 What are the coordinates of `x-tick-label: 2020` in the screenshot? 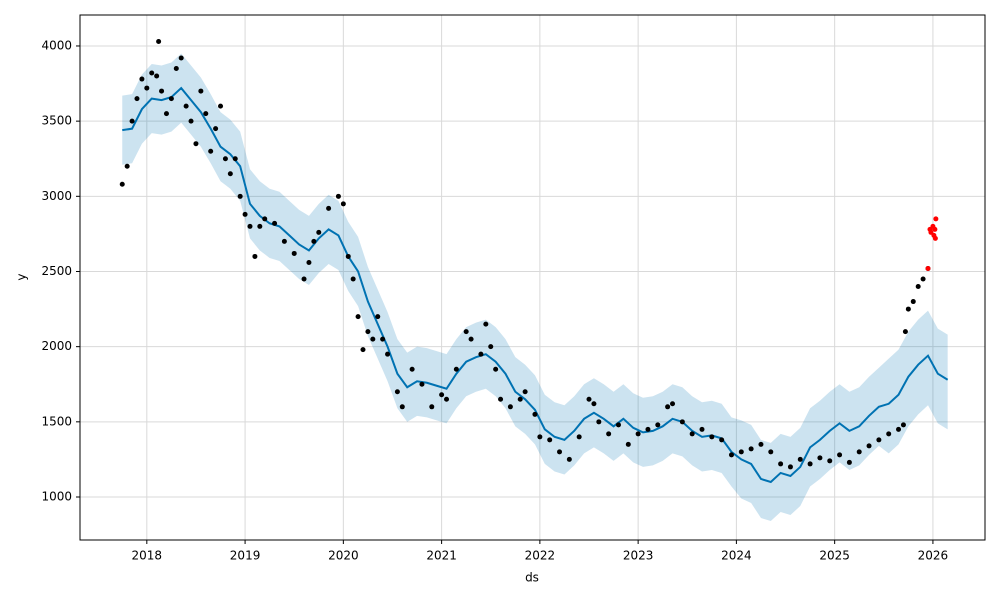 It's located at (343, 556).